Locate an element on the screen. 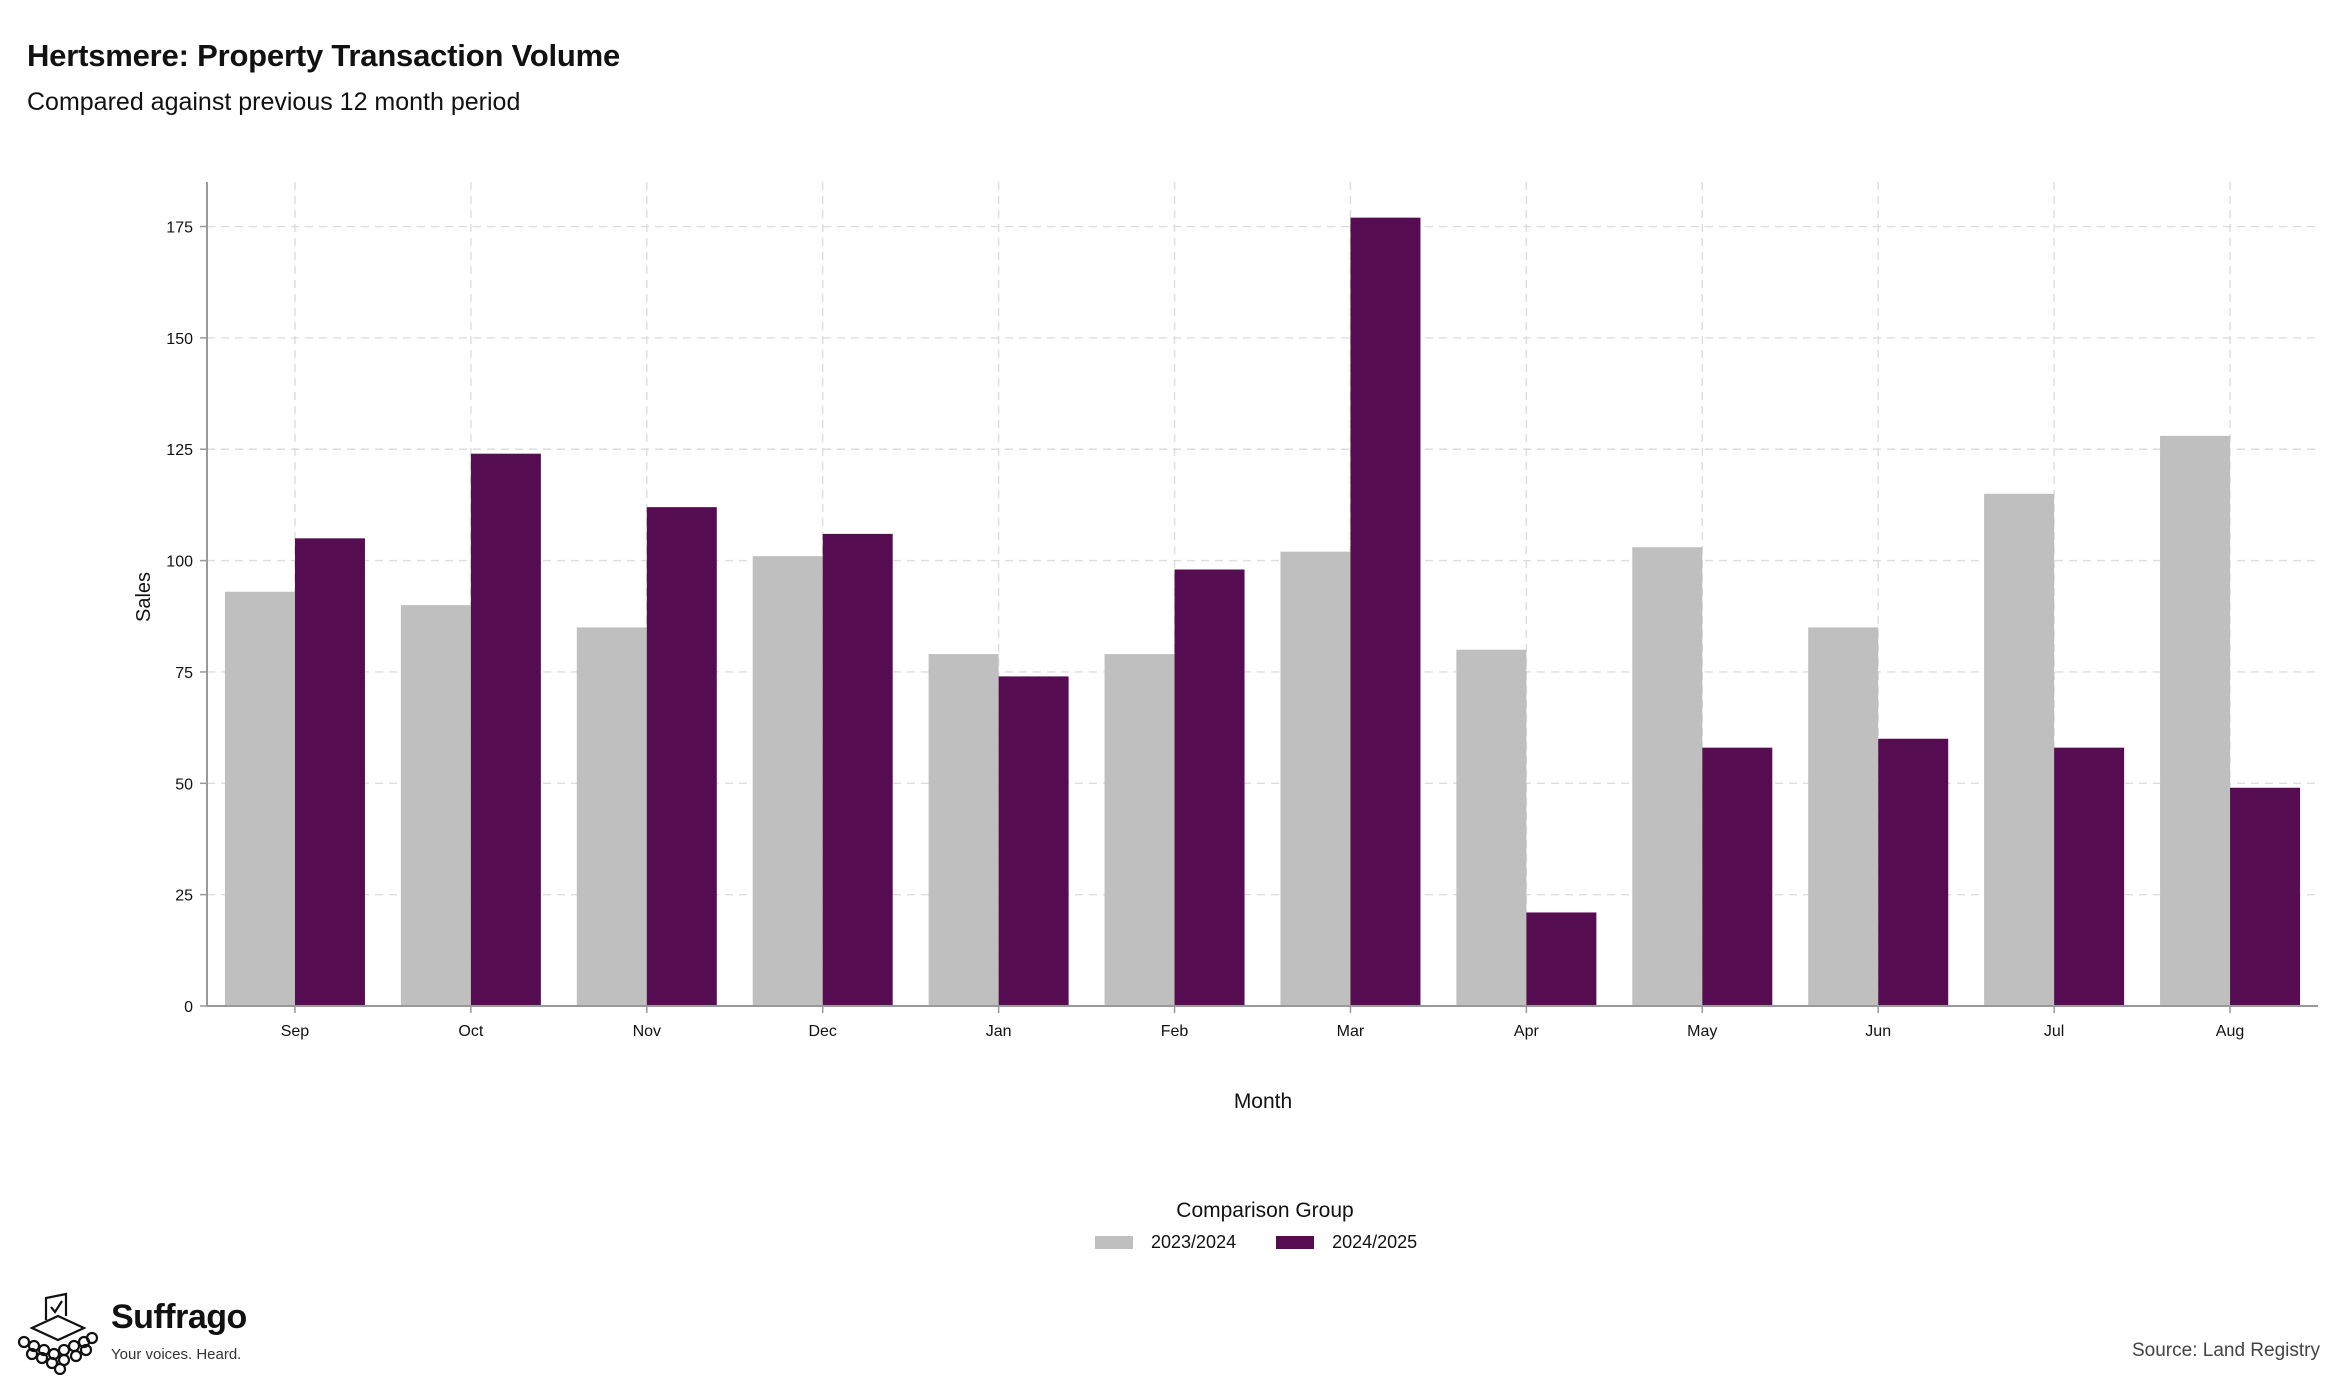 The image size is (2334, 1388). x-tick-label: Jun is located at coordinates (1878, 1031).